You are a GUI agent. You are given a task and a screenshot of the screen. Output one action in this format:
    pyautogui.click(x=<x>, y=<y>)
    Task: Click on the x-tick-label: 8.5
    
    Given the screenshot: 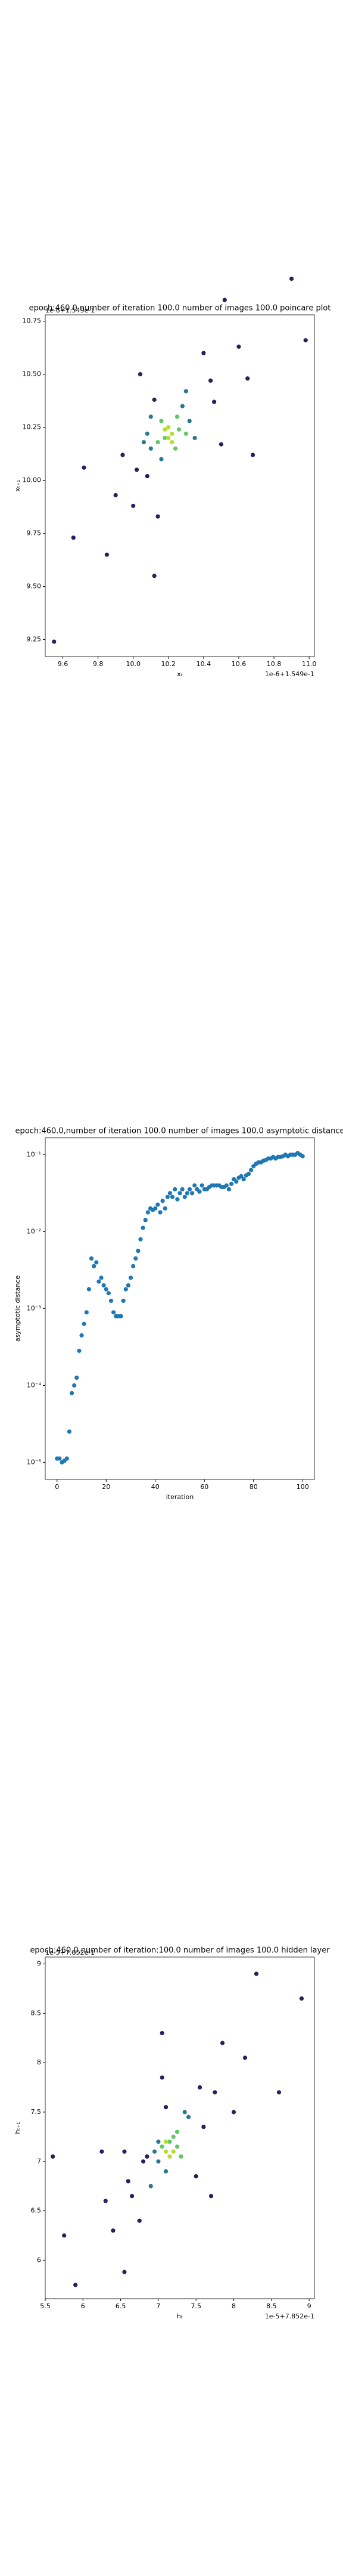 What is the action you would take?
    pyautogui.click(x=272, y=2306)
    